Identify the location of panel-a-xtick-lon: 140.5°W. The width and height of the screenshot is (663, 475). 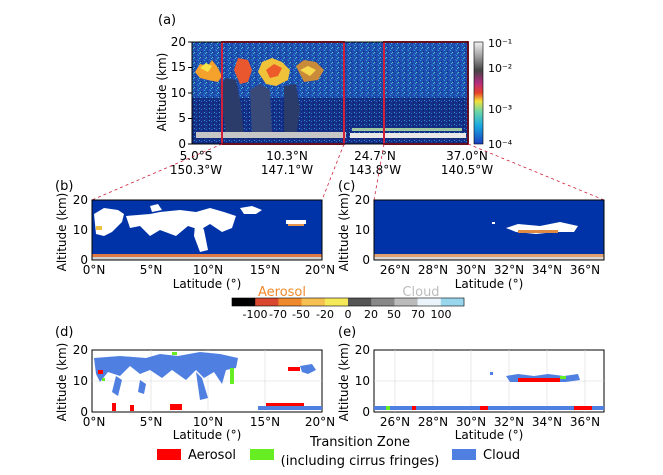
(467, 170).